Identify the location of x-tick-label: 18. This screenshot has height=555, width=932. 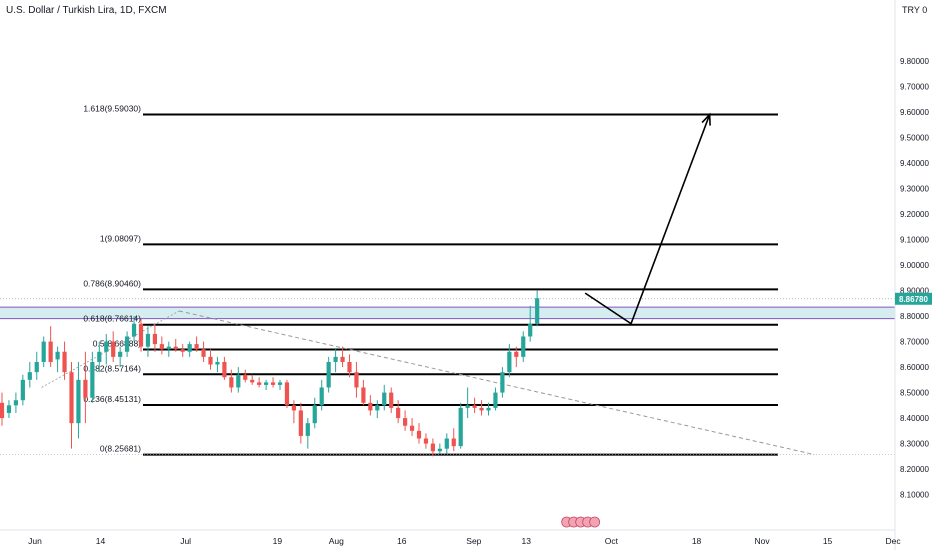
(697, 541).